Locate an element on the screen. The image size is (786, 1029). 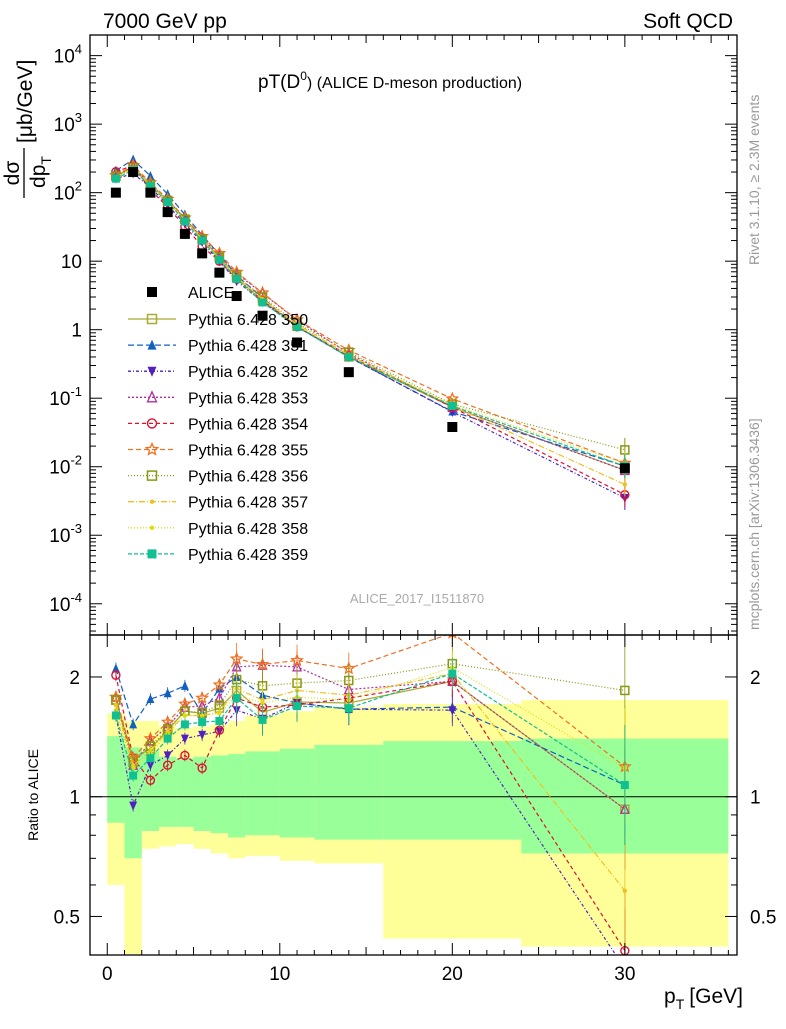
x-label-sub: T is located at coordinates (680, 1004).